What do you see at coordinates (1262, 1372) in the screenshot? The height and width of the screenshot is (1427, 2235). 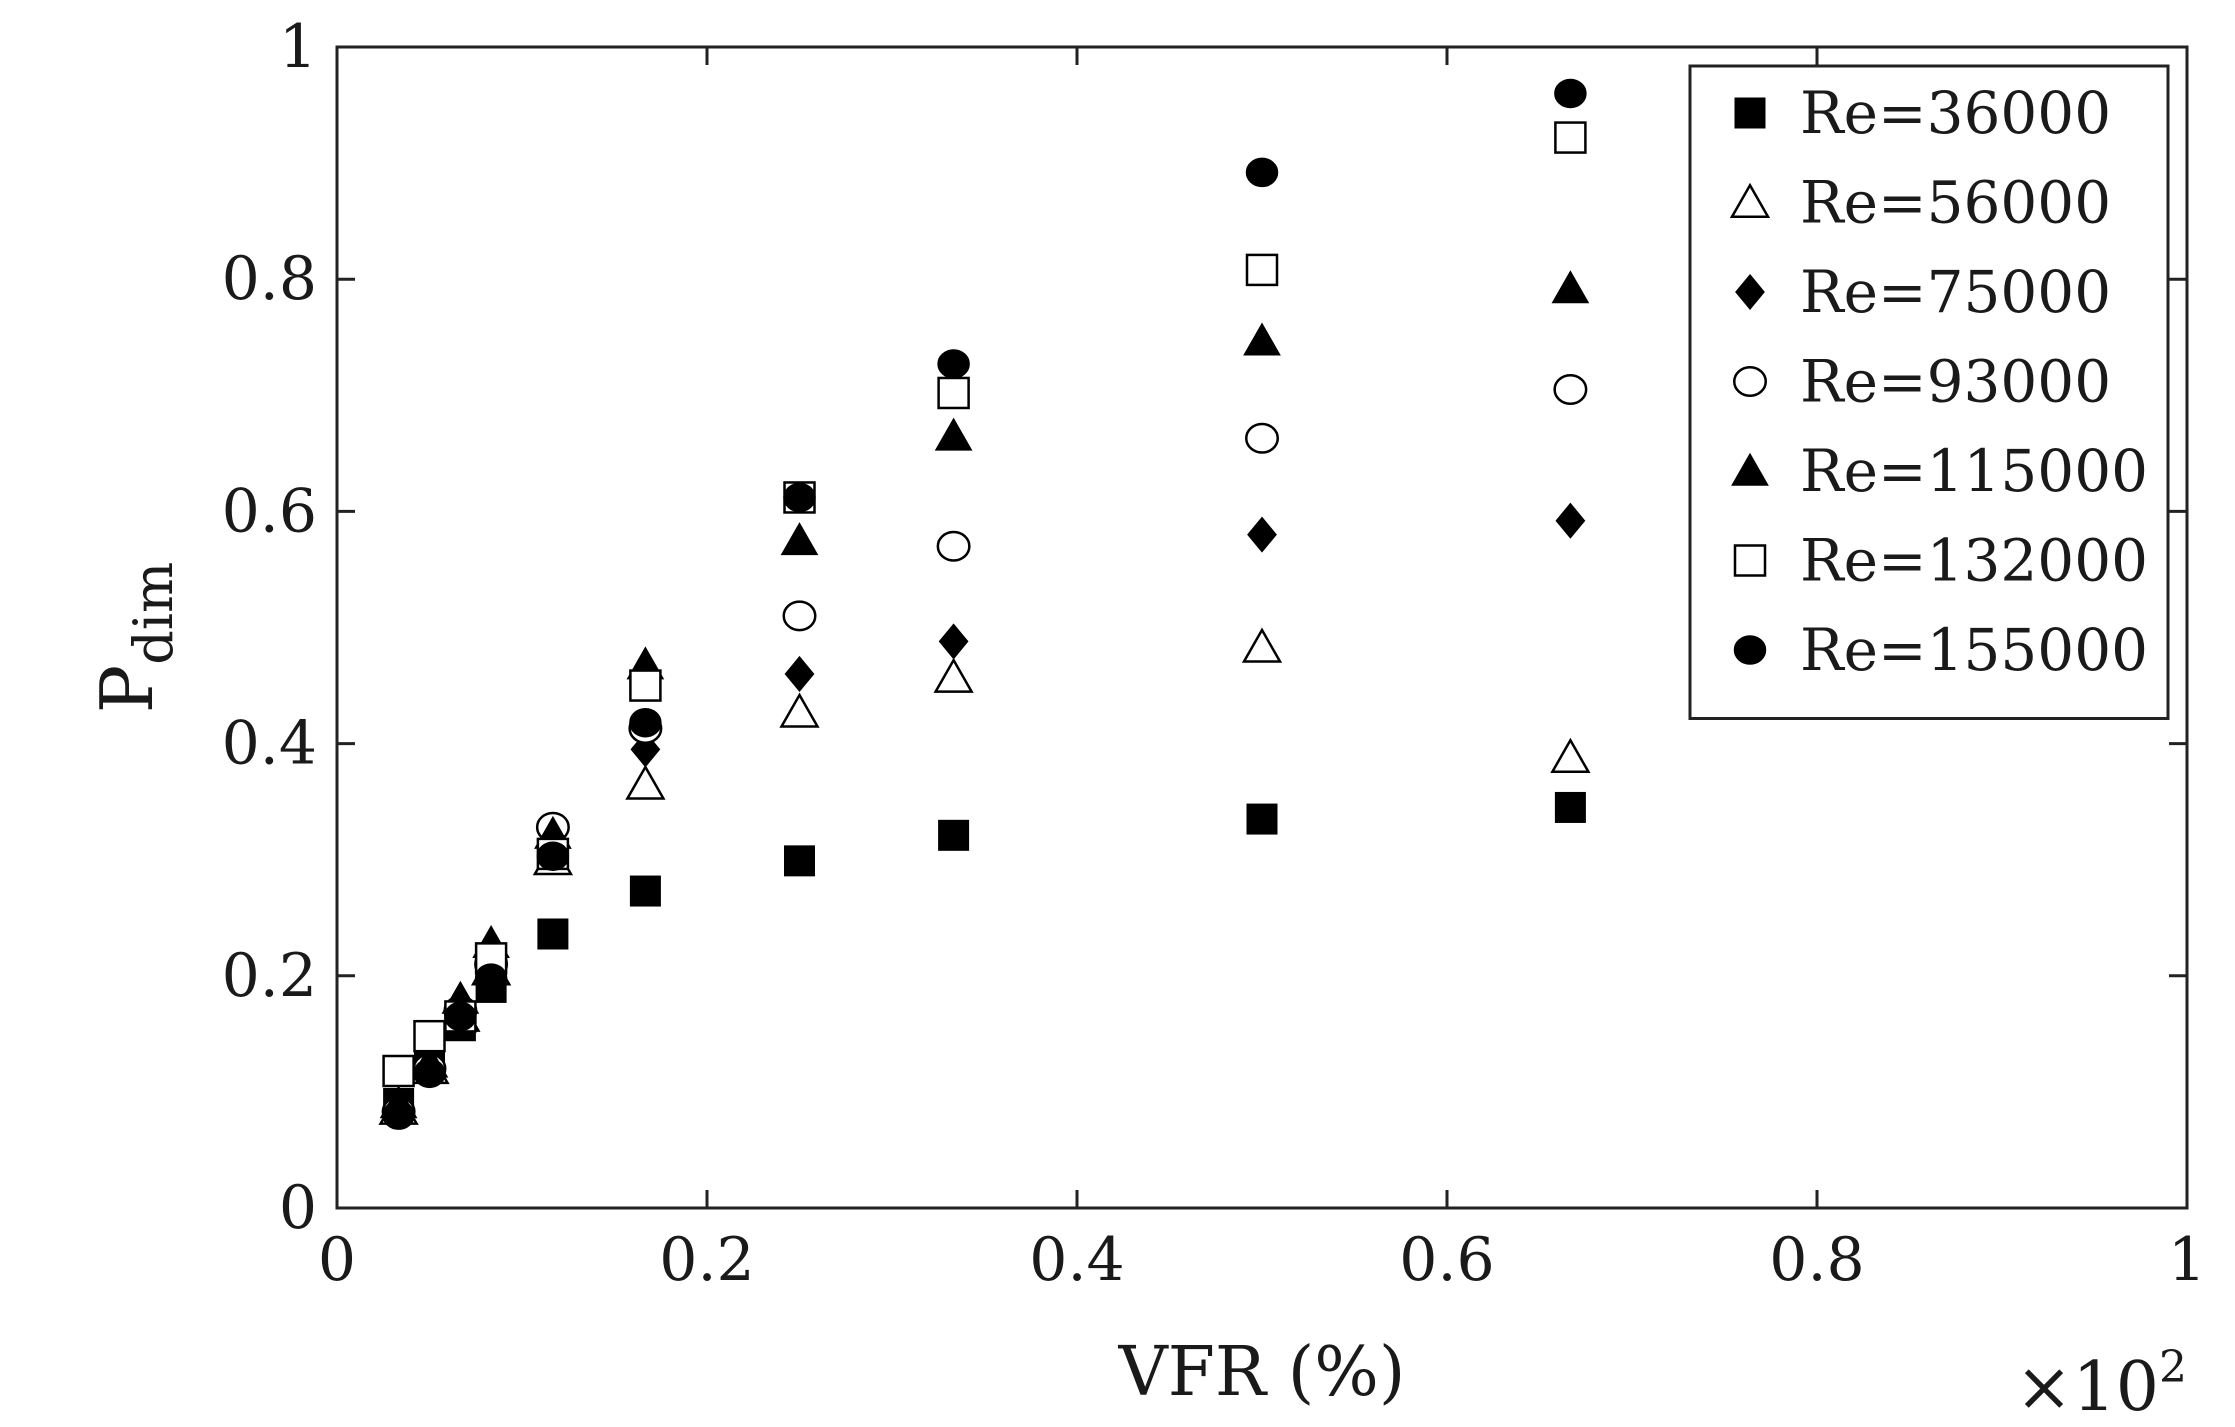 I see `x-axis-label: VFR (%)` at bounding box center [1262, 1372].